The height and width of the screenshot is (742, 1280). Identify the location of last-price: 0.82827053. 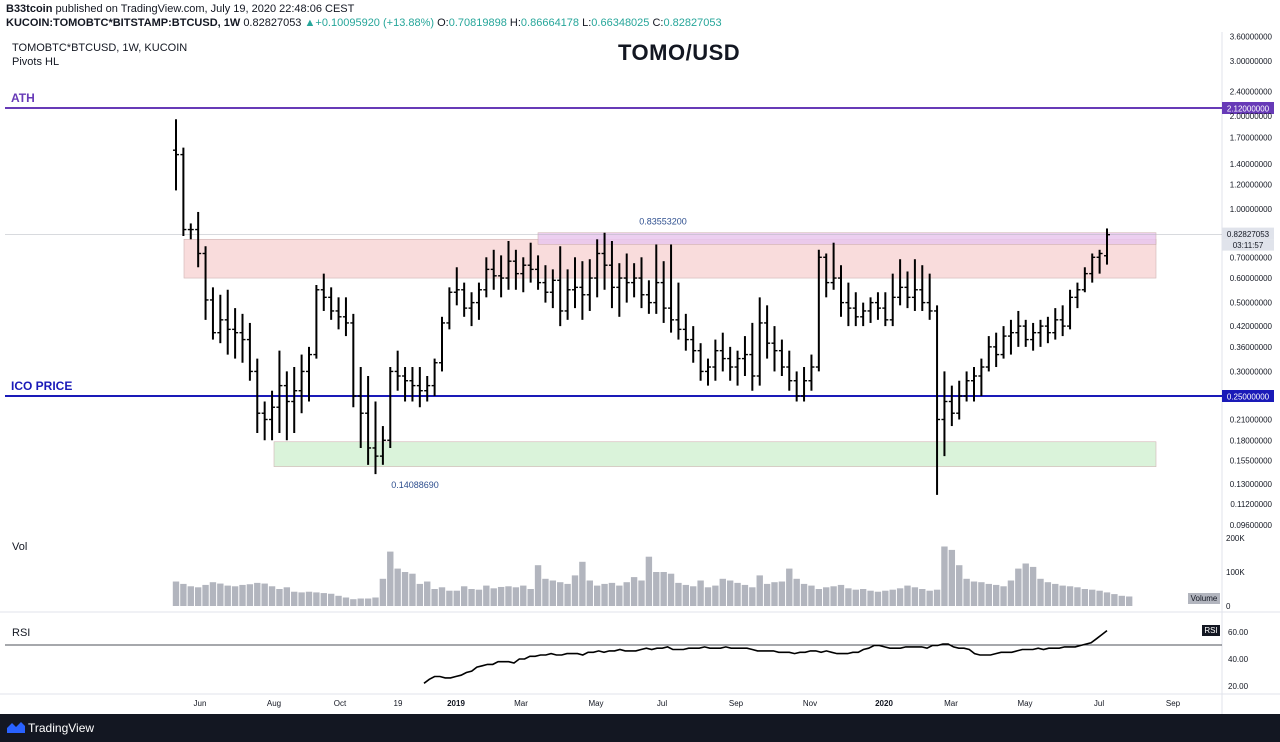
(272, 23).